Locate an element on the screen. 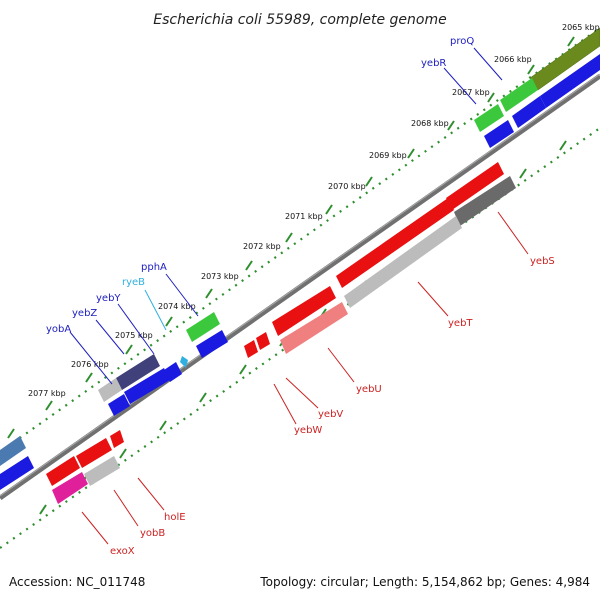 This screenshot has width=600, height=600. kbp-label-2076: 2076 kbp is located at coordinates (90, 364).